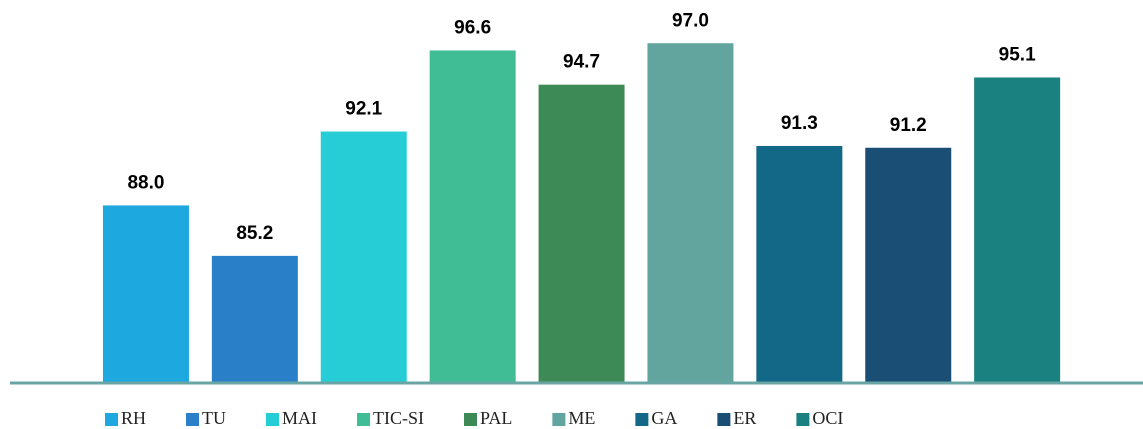  I want to click on legend-label: PAL, so click(496, 418).